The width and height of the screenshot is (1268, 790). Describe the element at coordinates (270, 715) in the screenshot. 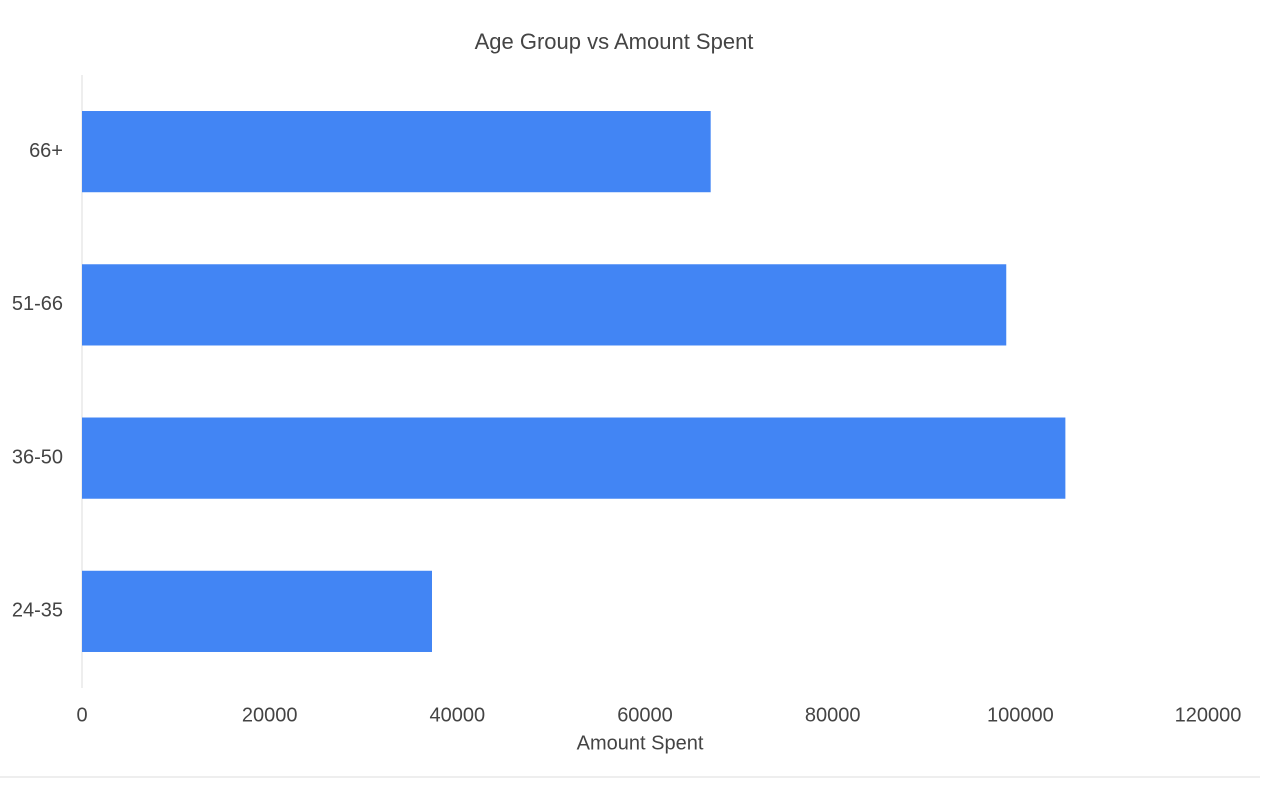

I see `x-tick-label: 20000` at that location.